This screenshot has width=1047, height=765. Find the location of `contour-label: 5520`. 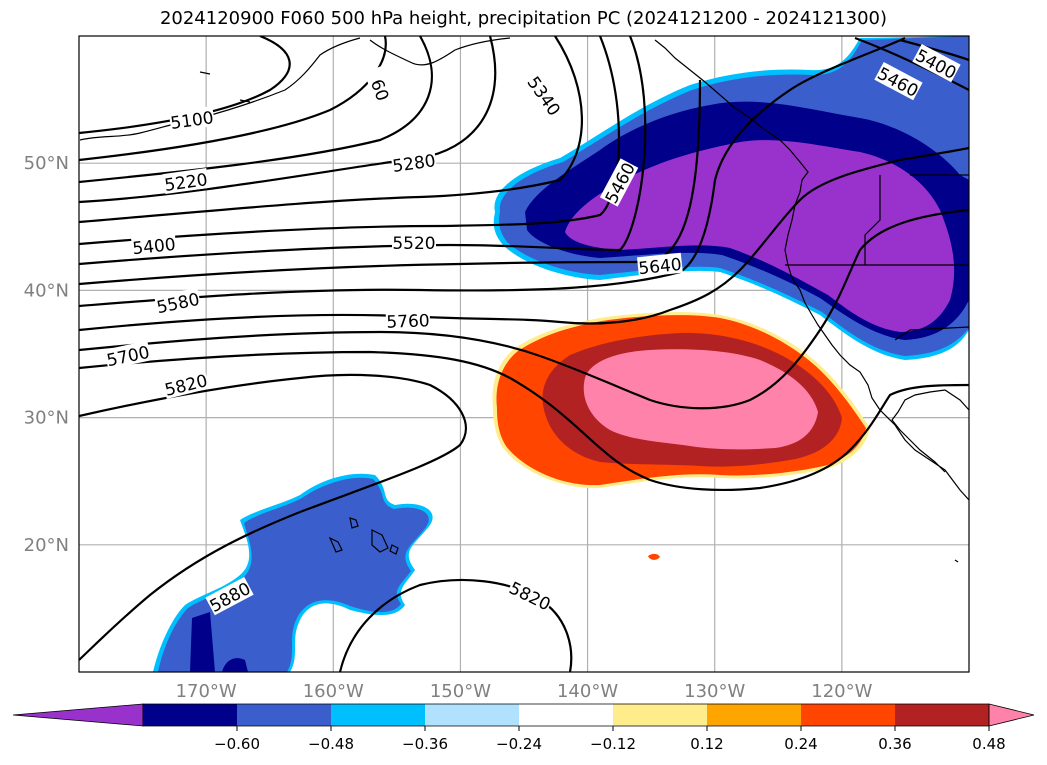

contour-label: 5520 is located at coordinates (413, 244).